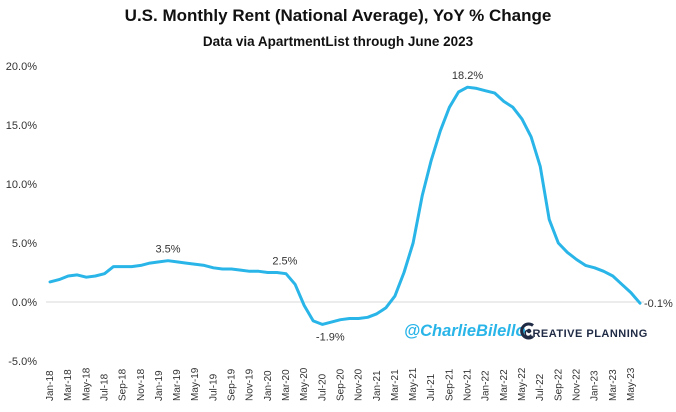 Image resolution: width=676 pixels, height=412 pixels. I want to click on x-tick-label: Nov-18, so click(141, 384).